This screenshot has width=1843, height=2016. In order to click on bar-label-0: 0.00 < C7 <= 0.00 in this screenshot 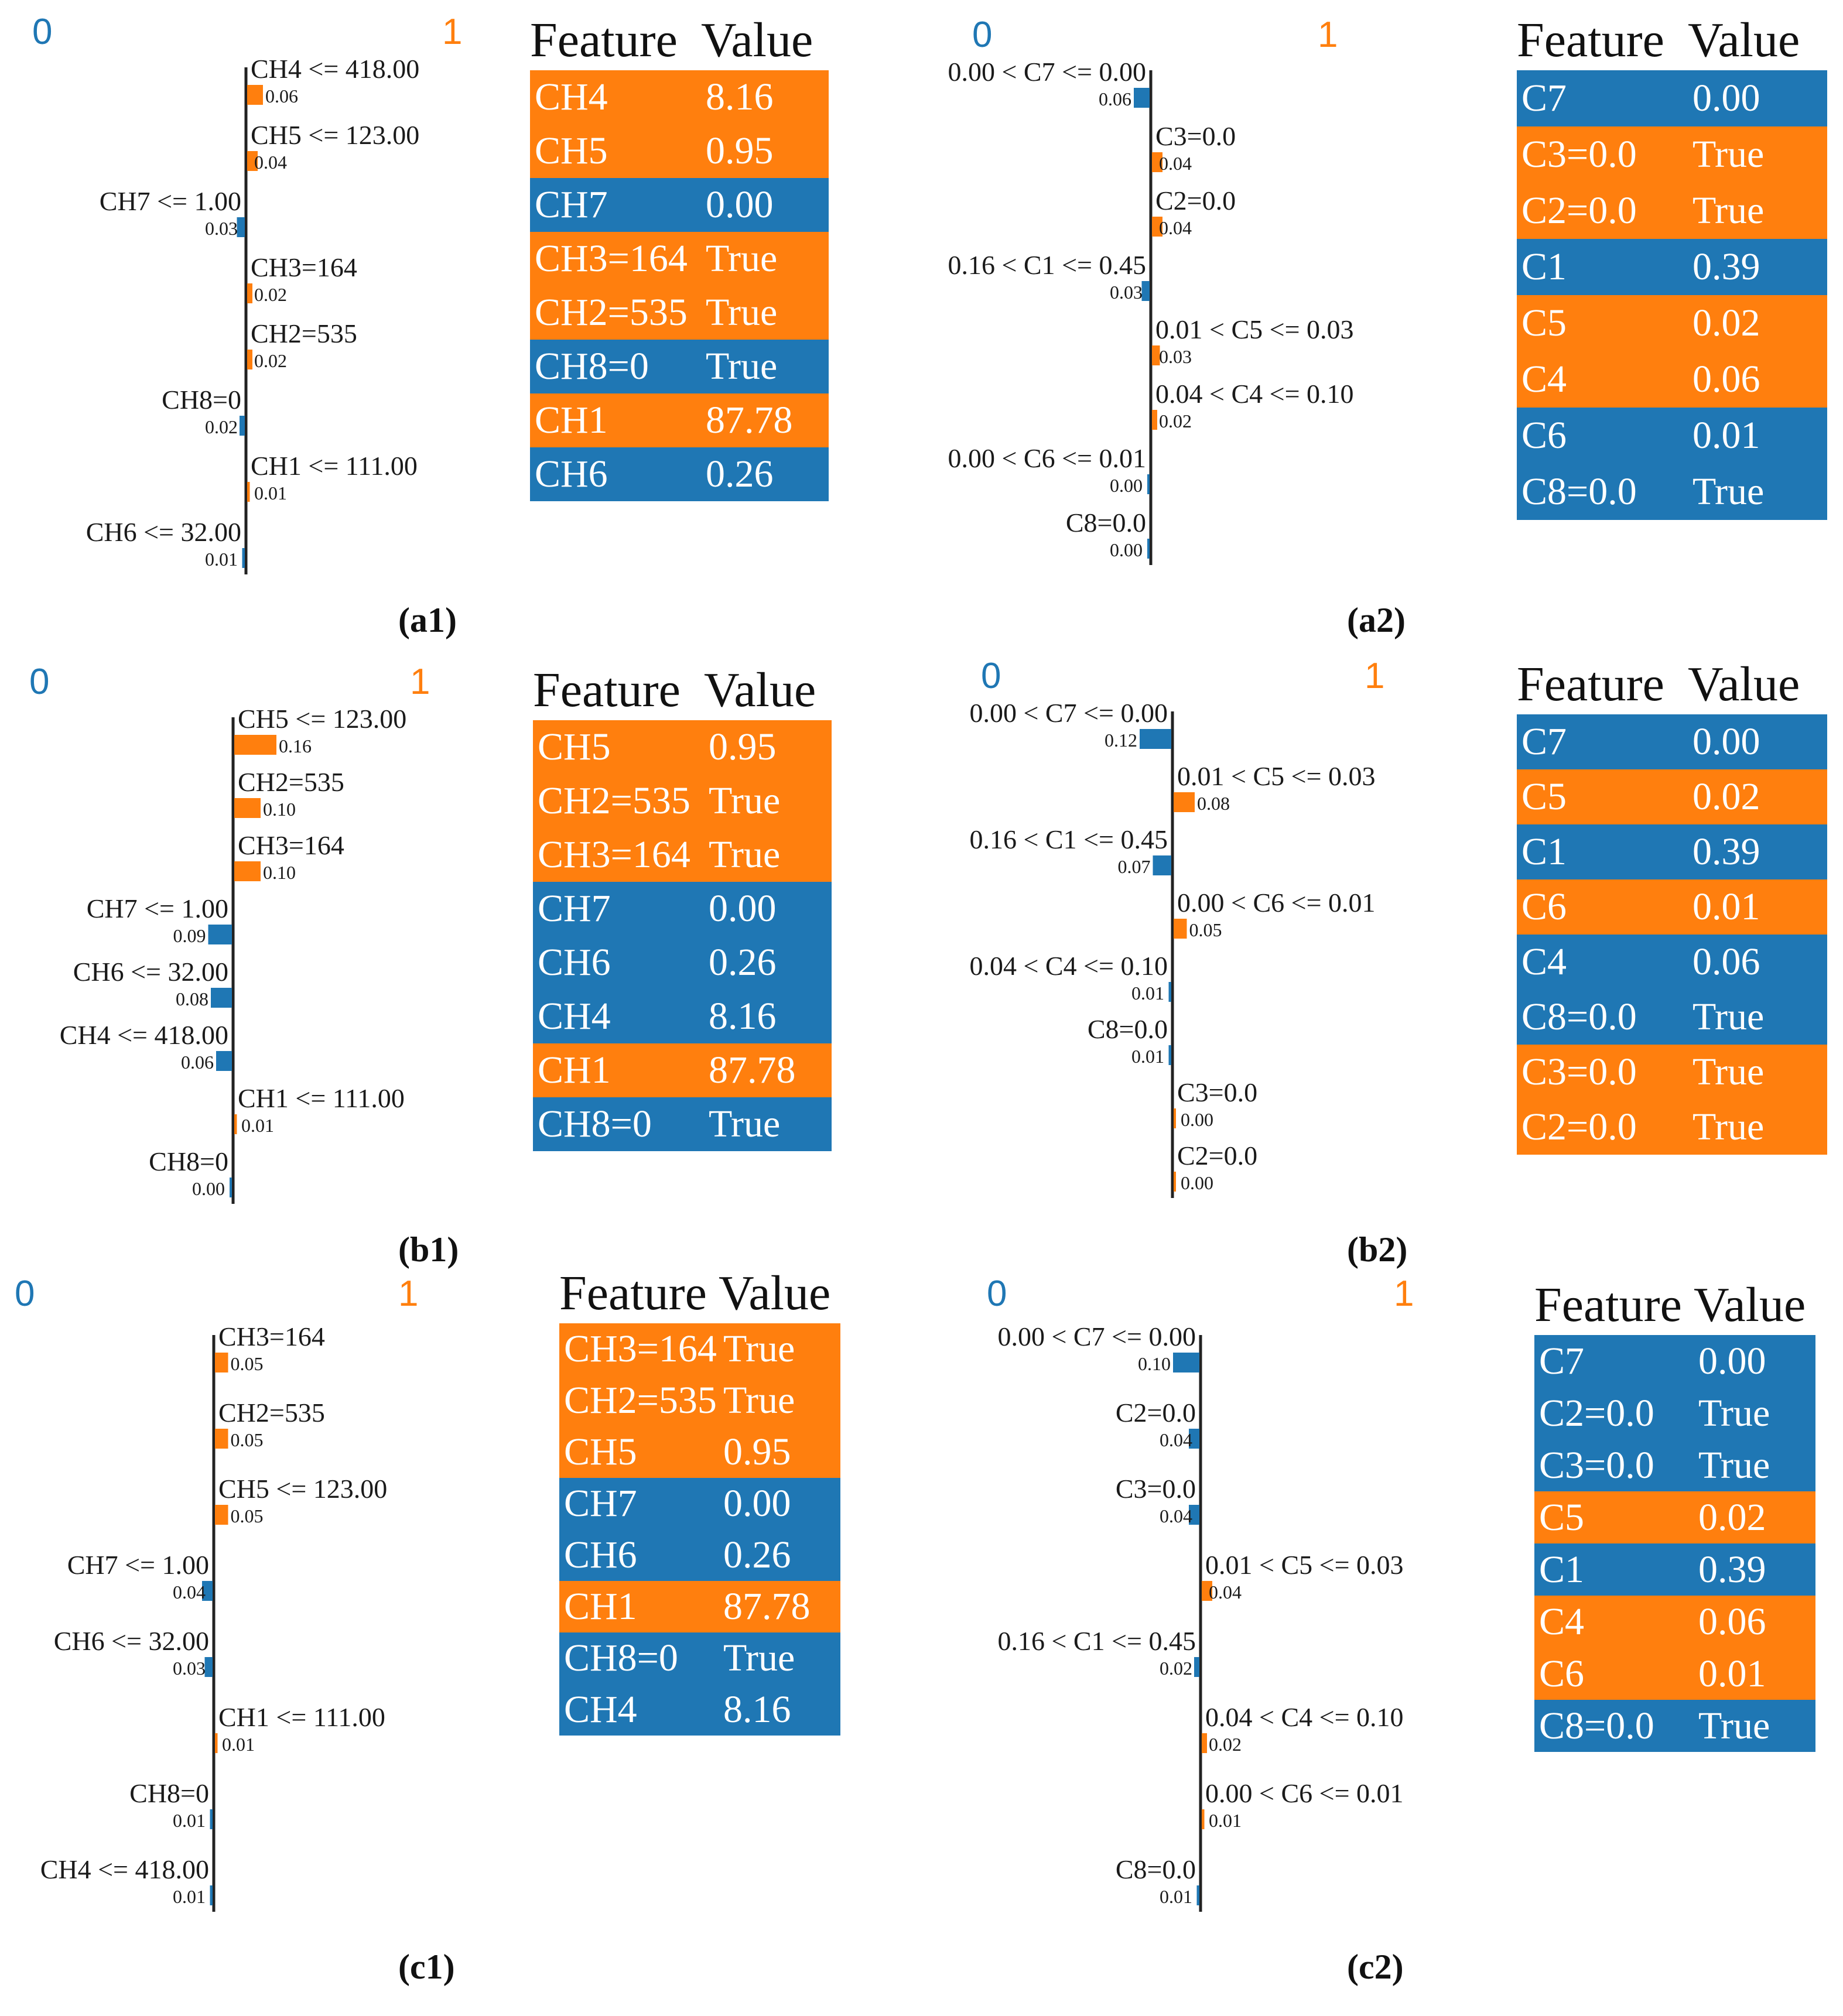, I will do `click(1068, 713)`.